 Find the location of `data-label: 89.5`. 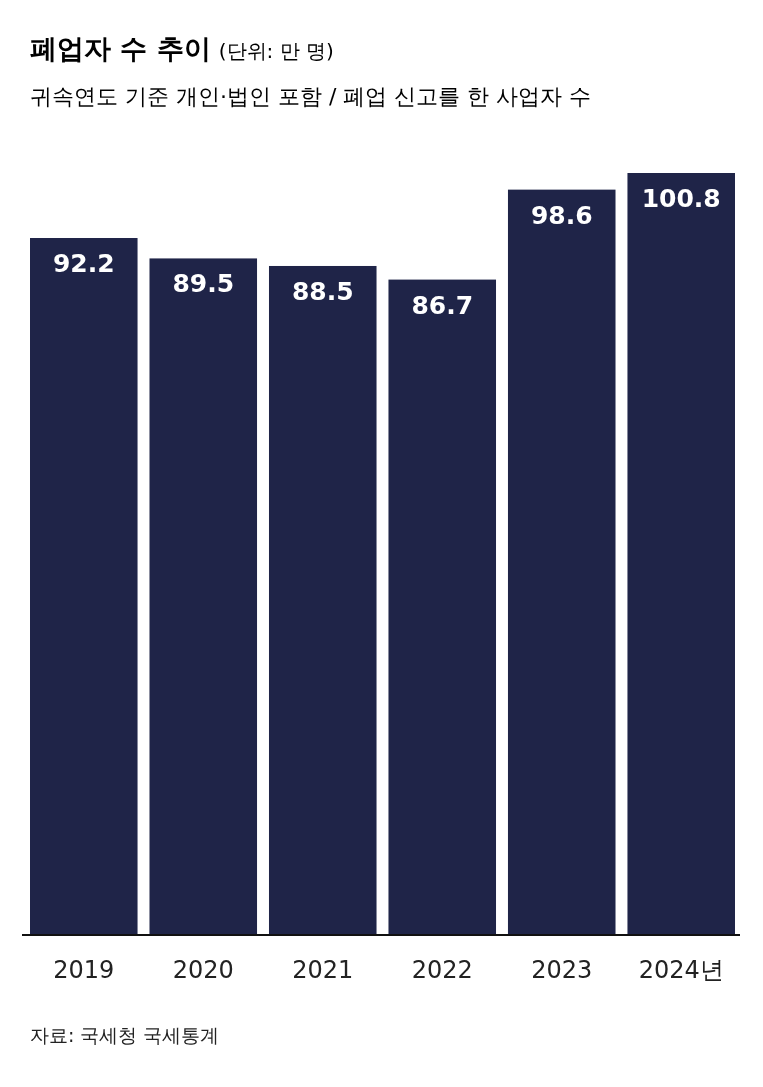

data-label: 89.5 is located at coordinates (203, 284).